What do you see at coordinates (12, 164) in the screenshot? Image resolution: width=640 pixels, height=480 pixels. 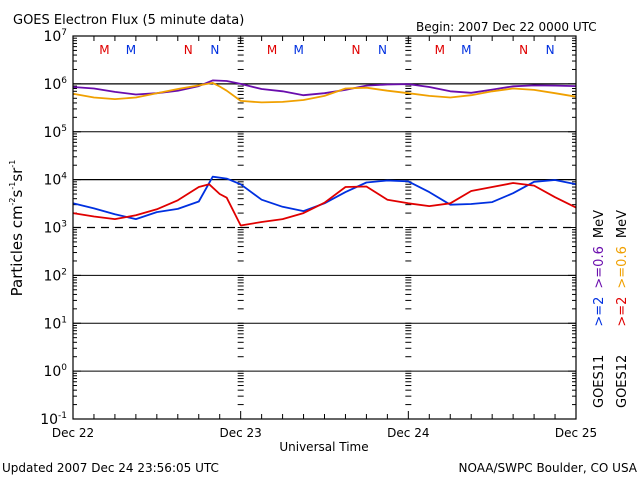 I see `y-axis-title-exp3: -1` at bounding box center [12, 164].